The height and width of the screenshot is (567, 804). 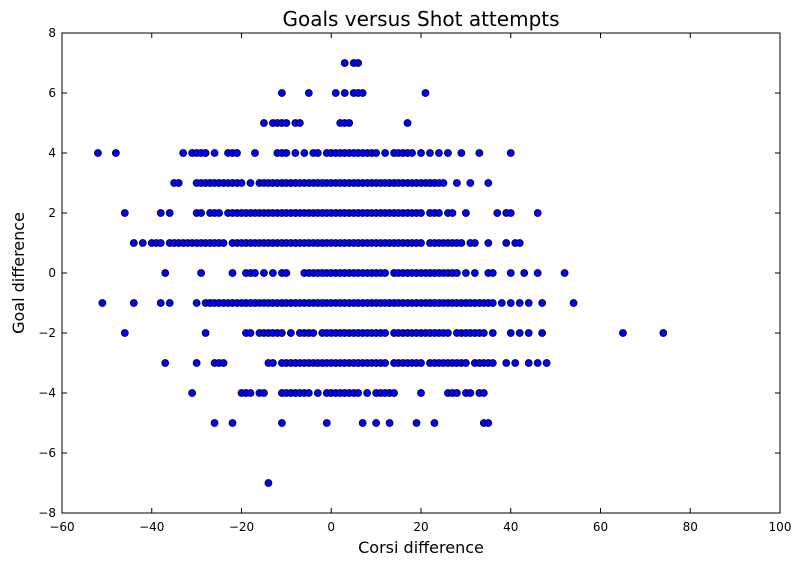 What do you see at coordinates (47, 513) in the screenshot?
I see `y-tick-label: −8` at bounding box center [47, 513].